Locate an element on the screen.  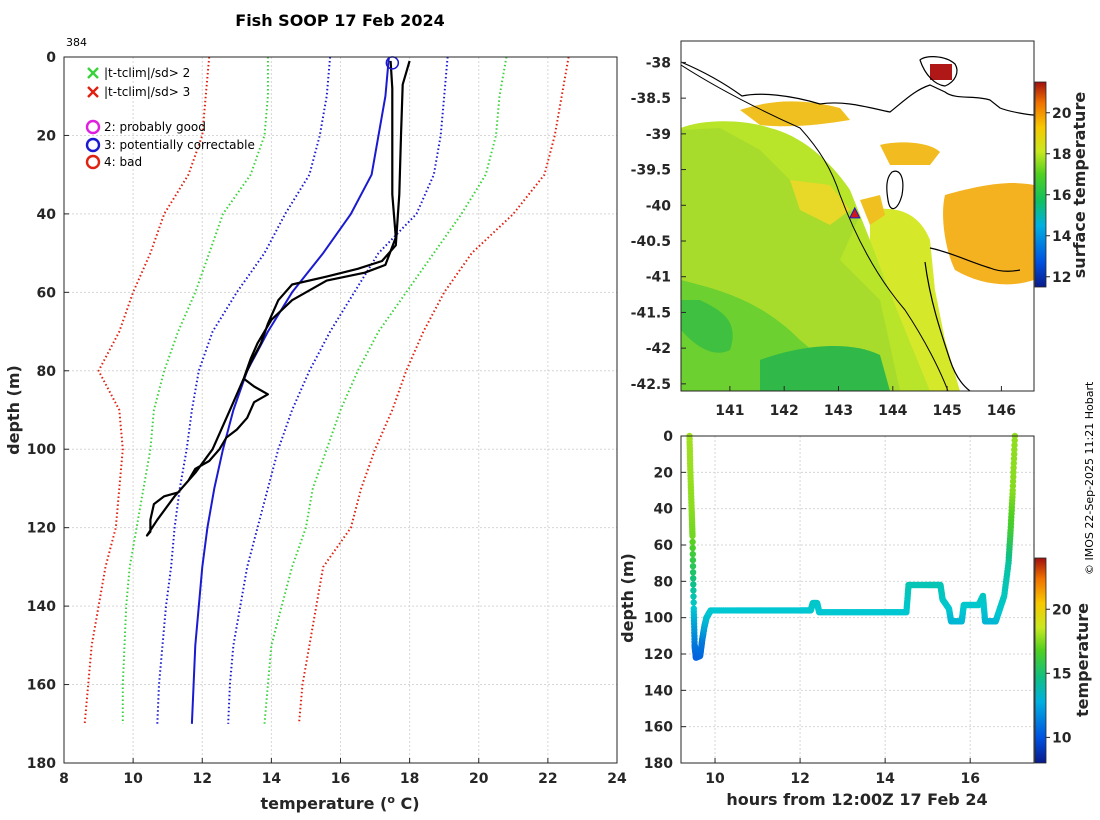
profile-x-ticks: 8 10 12 14 16 18 20 22 24 is located at coordinates (343, 772).